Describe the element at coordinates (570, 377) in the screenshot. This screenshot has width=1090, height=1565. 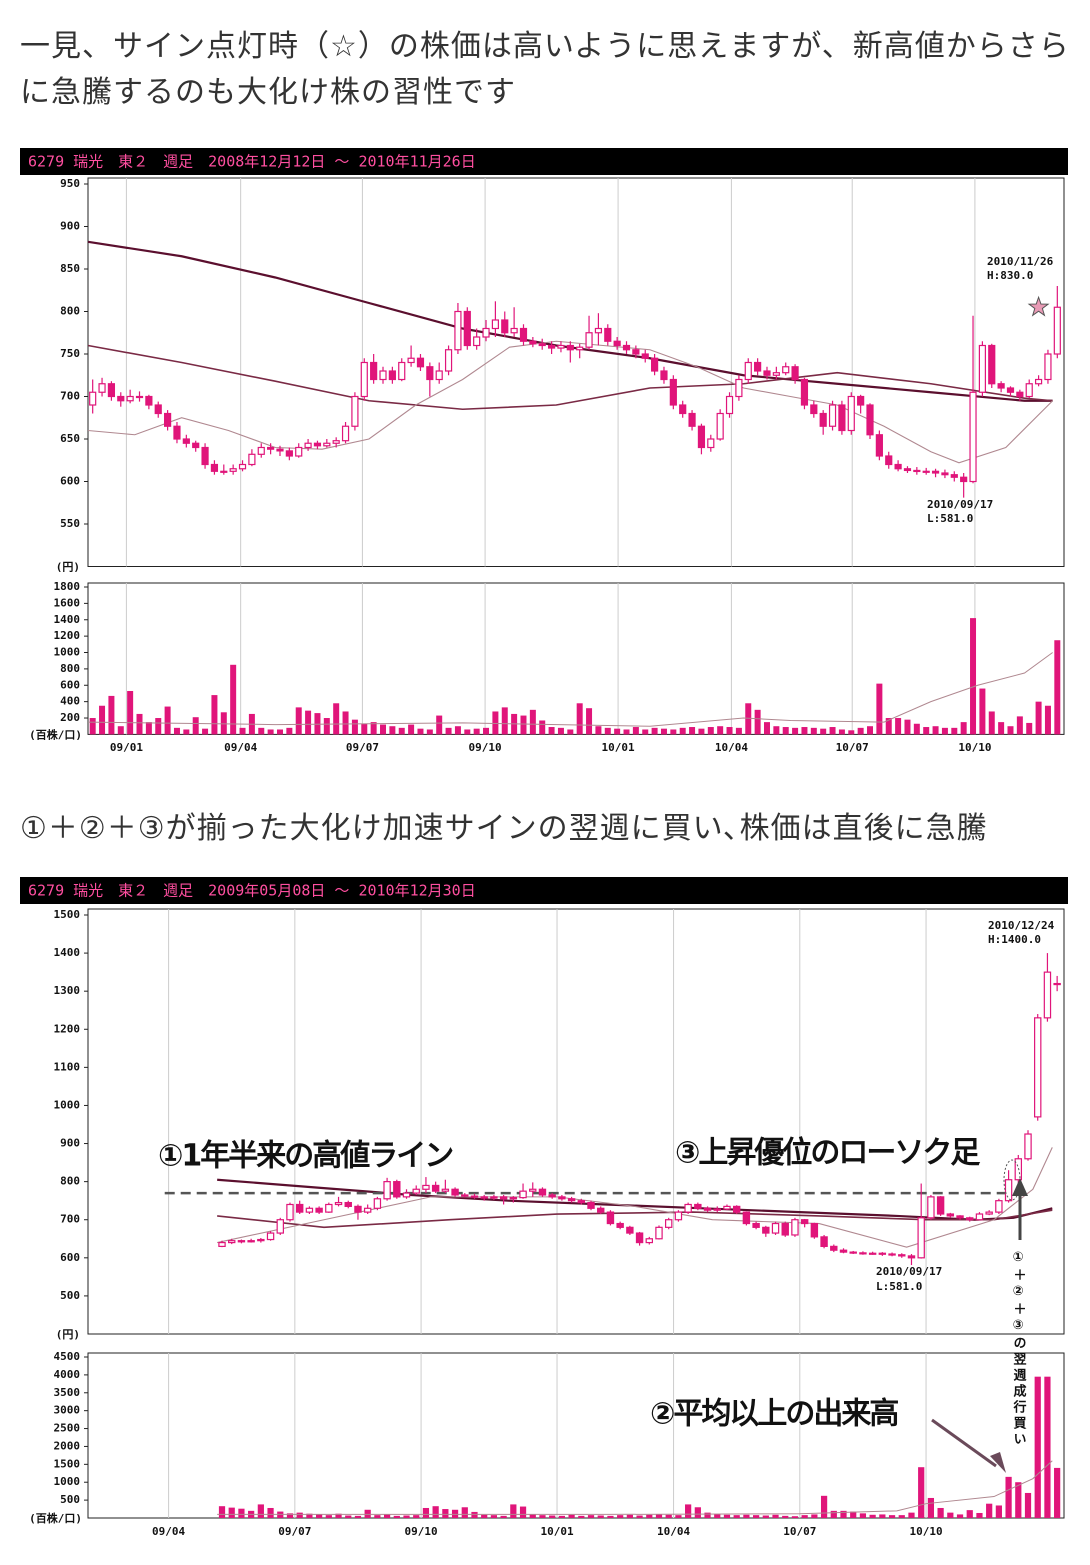
I see `moving-average` at that location.